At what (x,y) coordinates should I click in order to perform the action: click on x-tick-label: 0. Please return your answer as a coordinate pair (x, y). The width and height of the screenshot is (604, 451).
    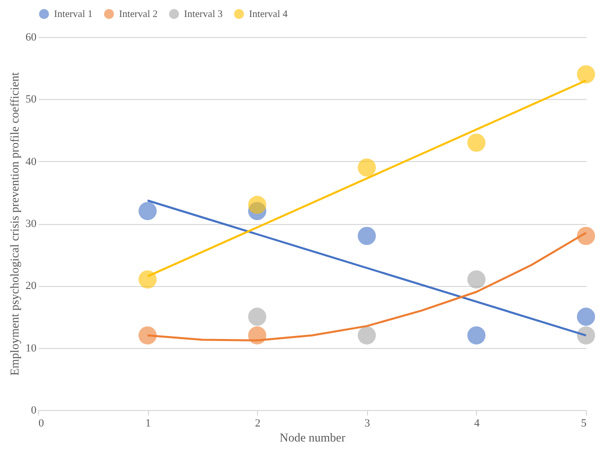
    Looking at the image, I should click on (41, 424).